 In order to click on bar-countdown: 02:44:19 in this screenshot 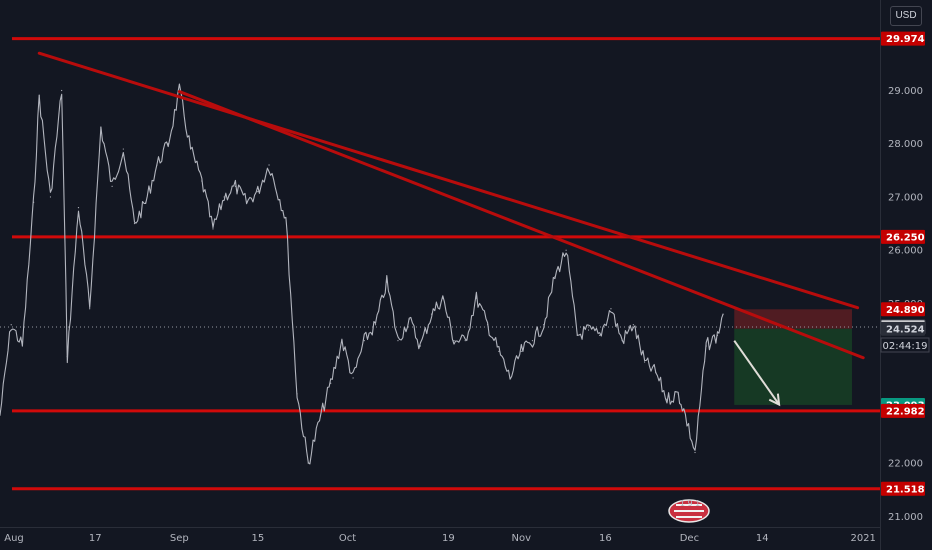, I will do `click(905, 346)`.